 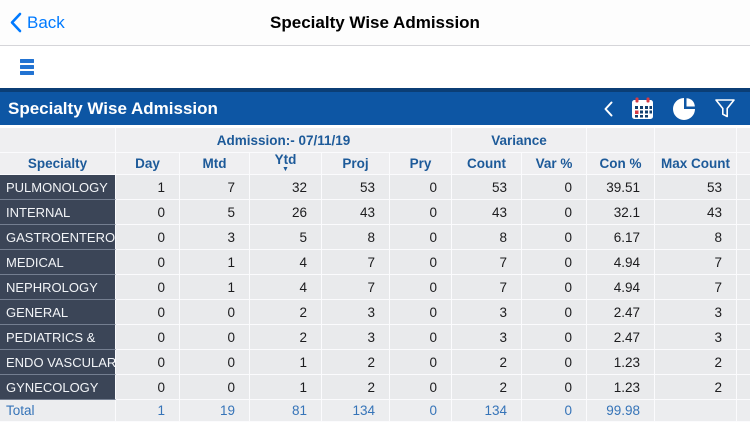 I want to click on page-title: Specialty Wise Admission, so click(x=375, y=22).